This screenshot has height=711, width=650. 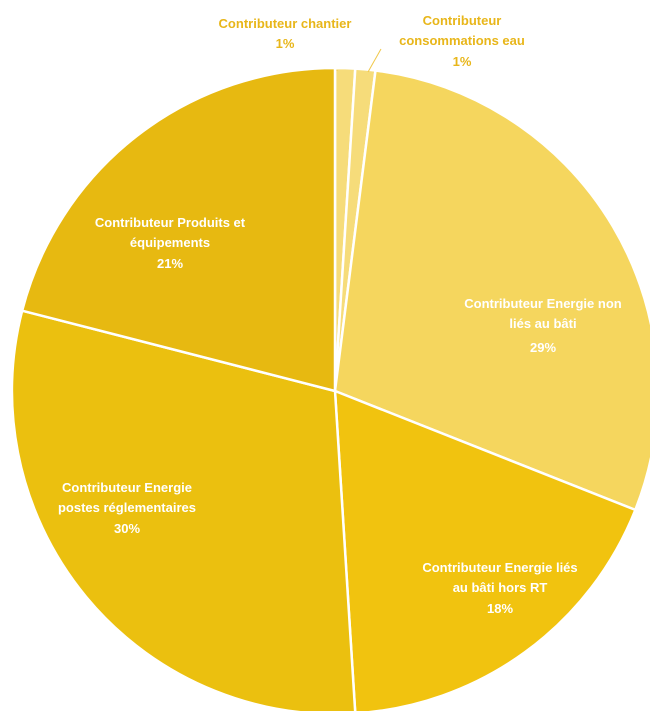 What do you see at coordinates (543, 347) in the screenshot?
I see `slice-value-label: 29%` at bounding box center [543, 347].